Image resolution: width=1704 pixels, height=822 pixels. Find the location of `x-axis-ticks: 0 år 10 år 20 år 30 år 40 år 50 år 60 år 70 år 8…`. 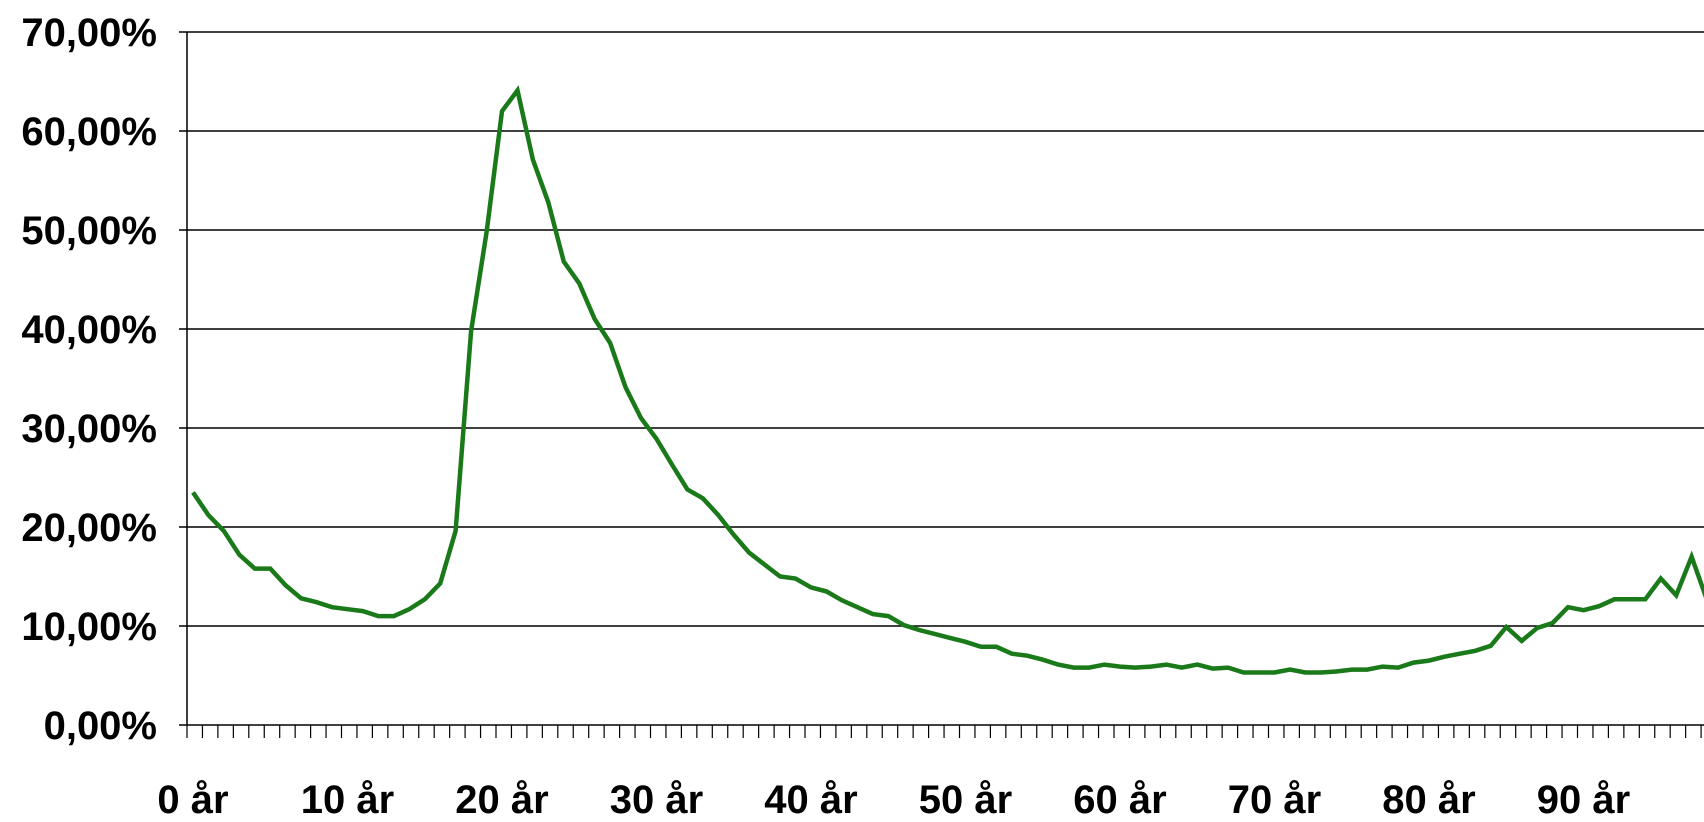

x-axis-ticks: 0 år 10 år 20 år 30 år 40 år 50 år 60 år 70 år 8… is located at coordinates (929, 773).